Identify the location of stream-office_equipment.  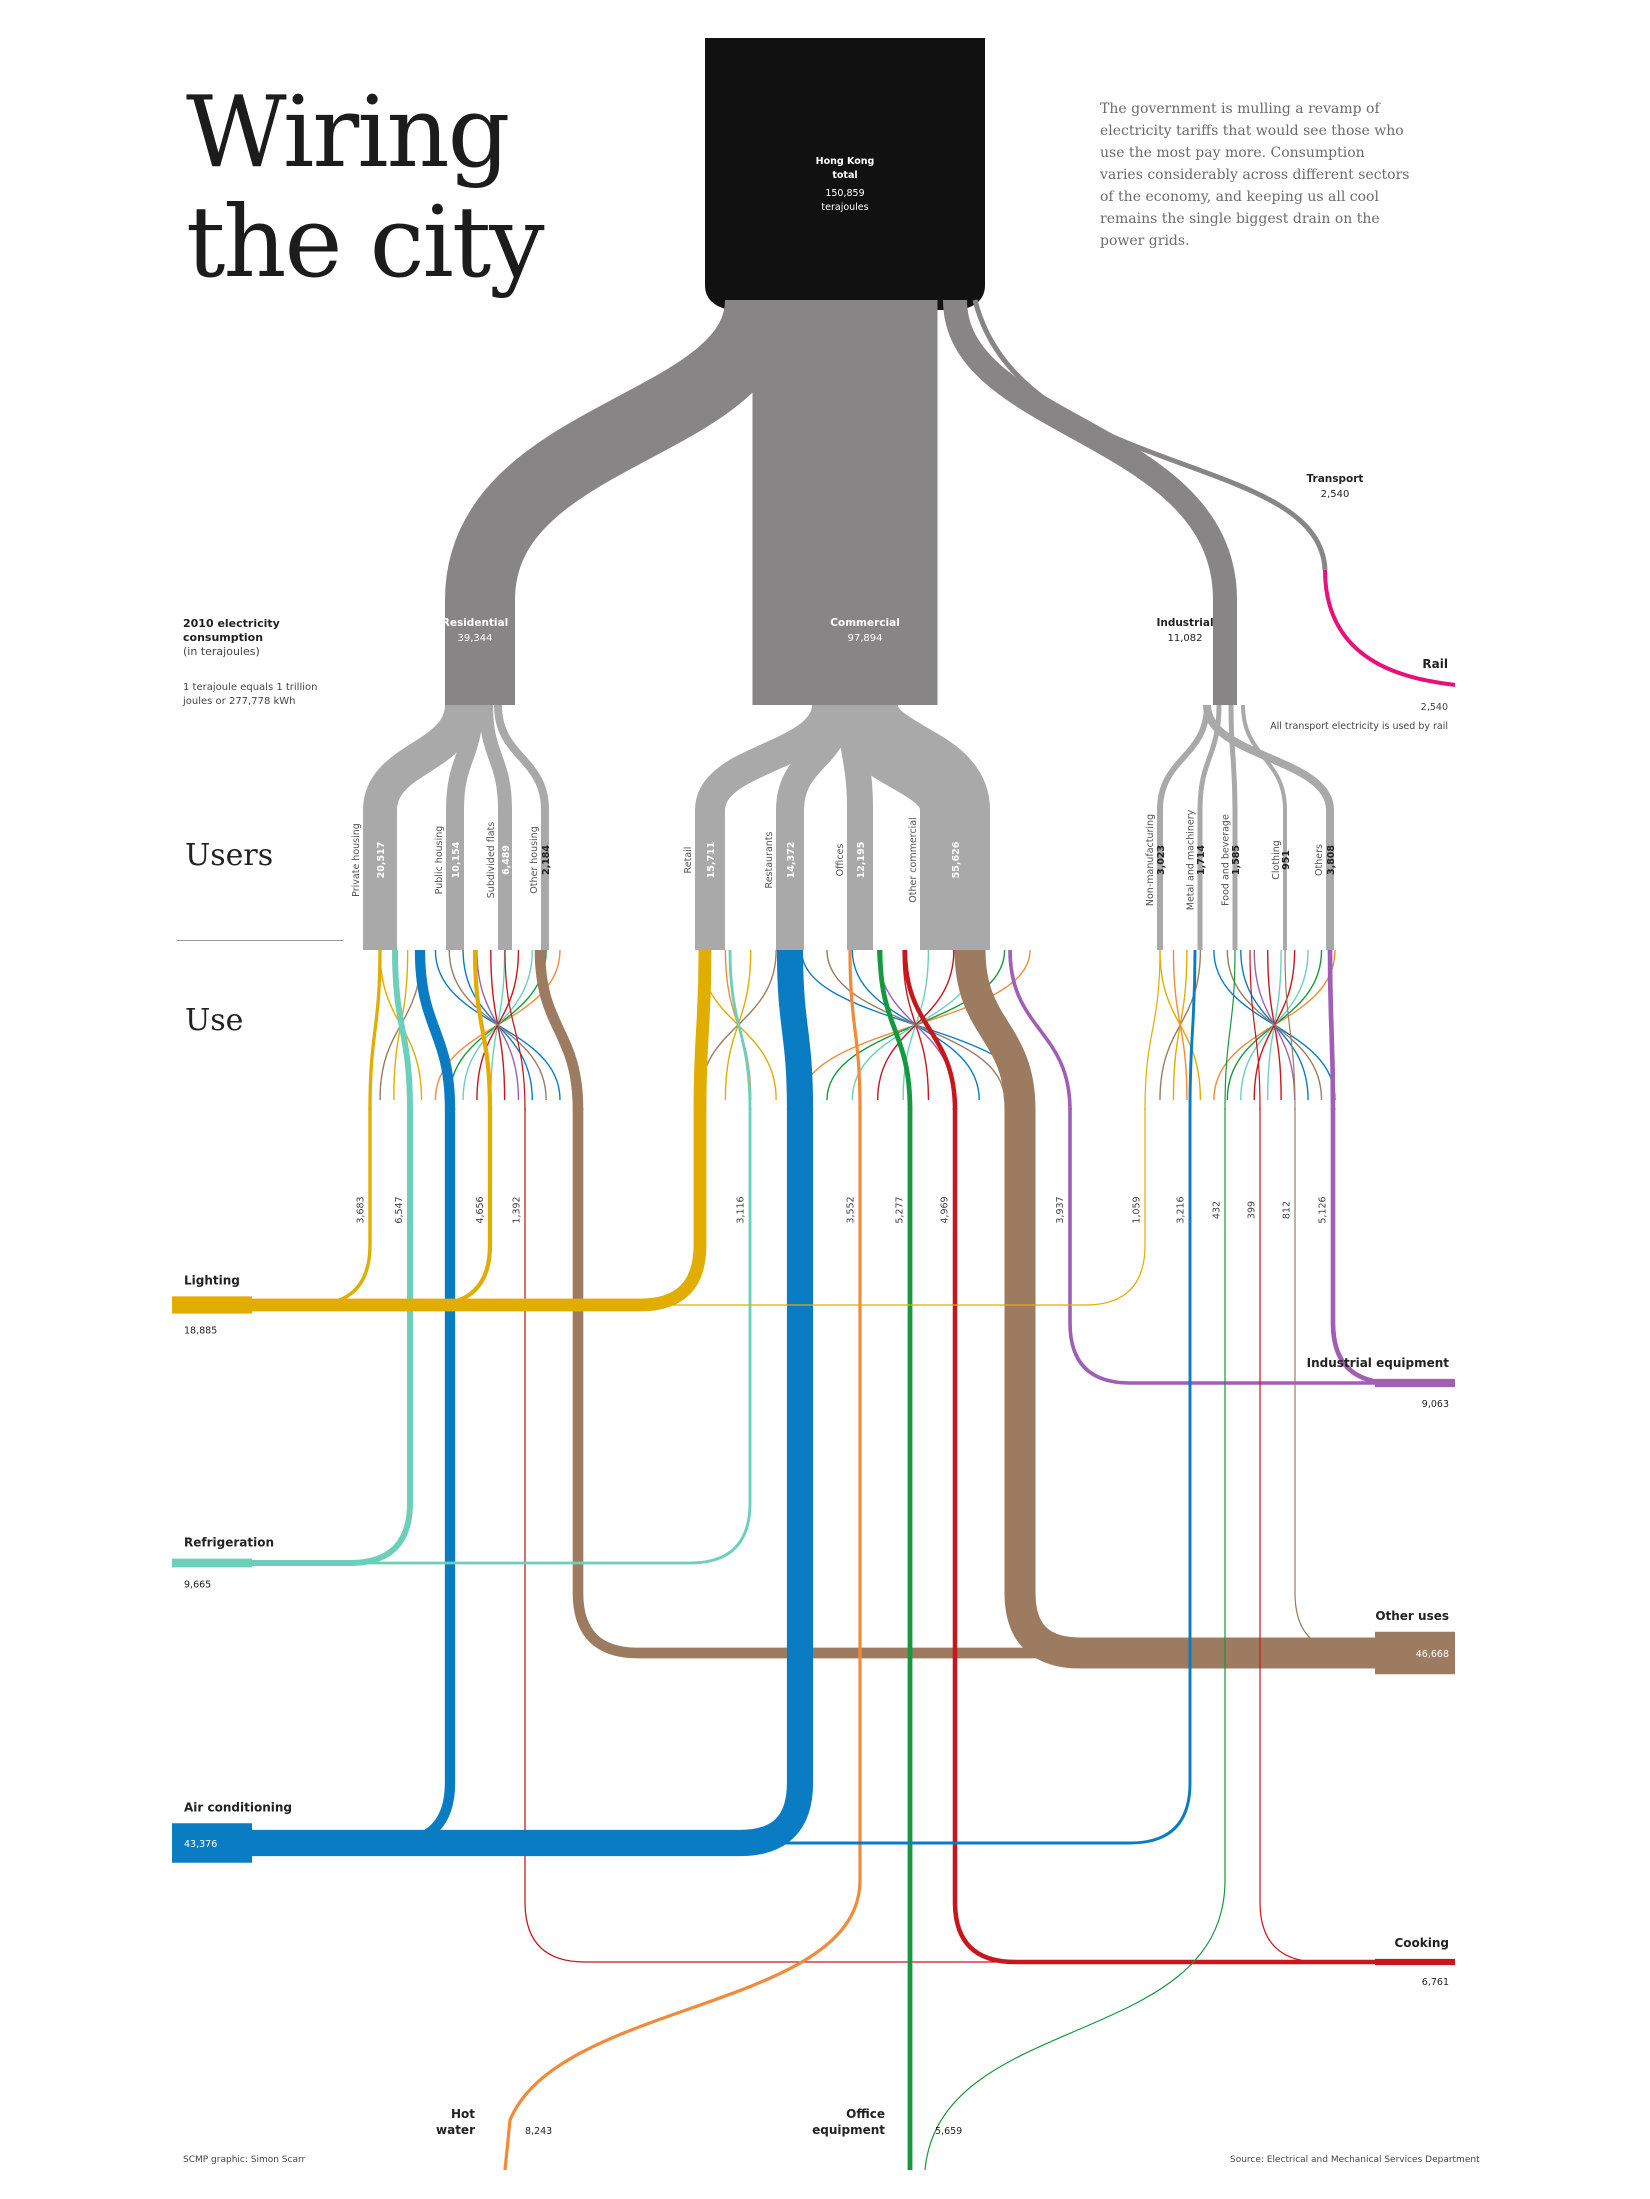
(895, 1030).